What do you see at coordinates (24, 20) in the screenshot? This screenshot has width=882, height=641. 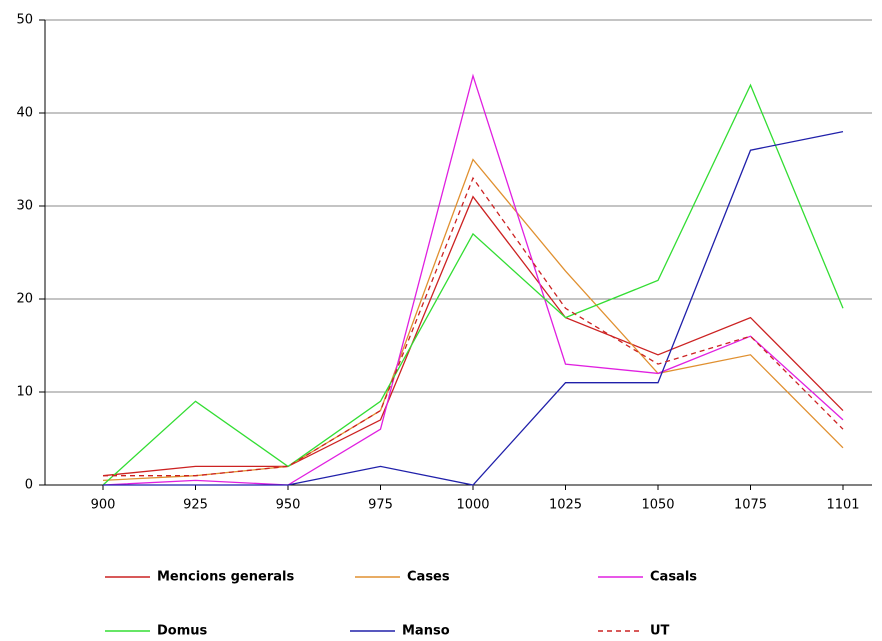 I see `y-tick-label: 50` at bounding box center [24, 20].